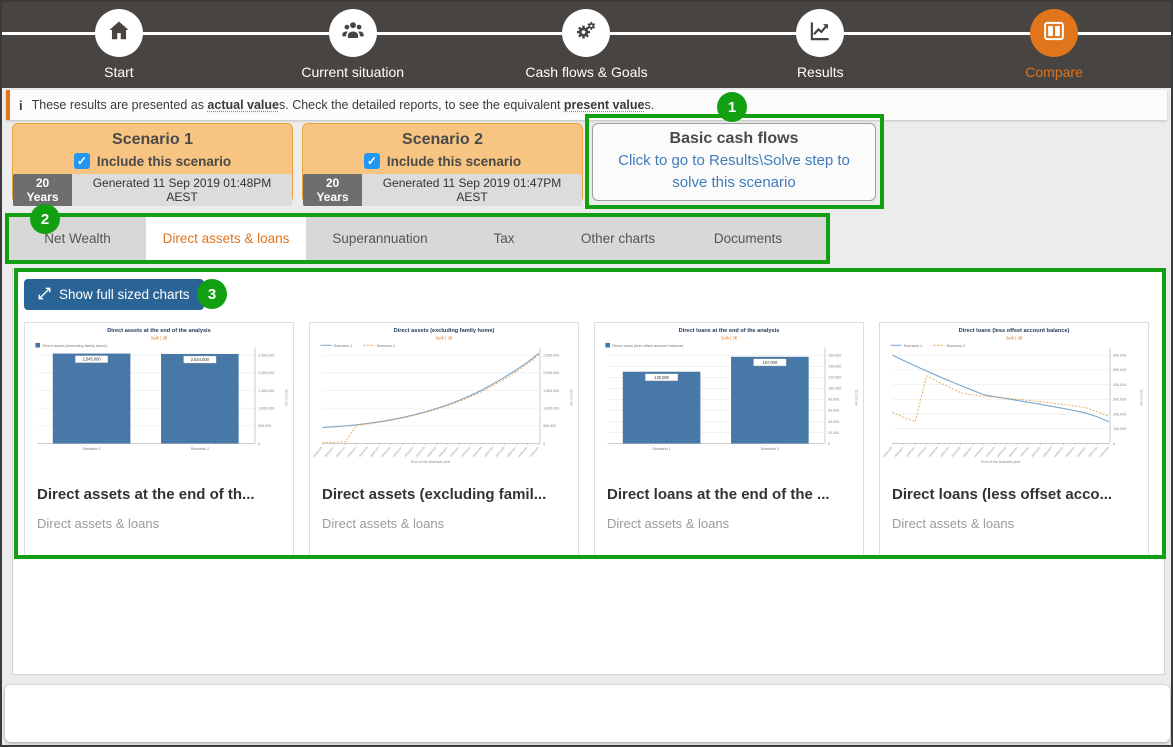  I want to click on nav-step-start: Start, so click(119, 45).